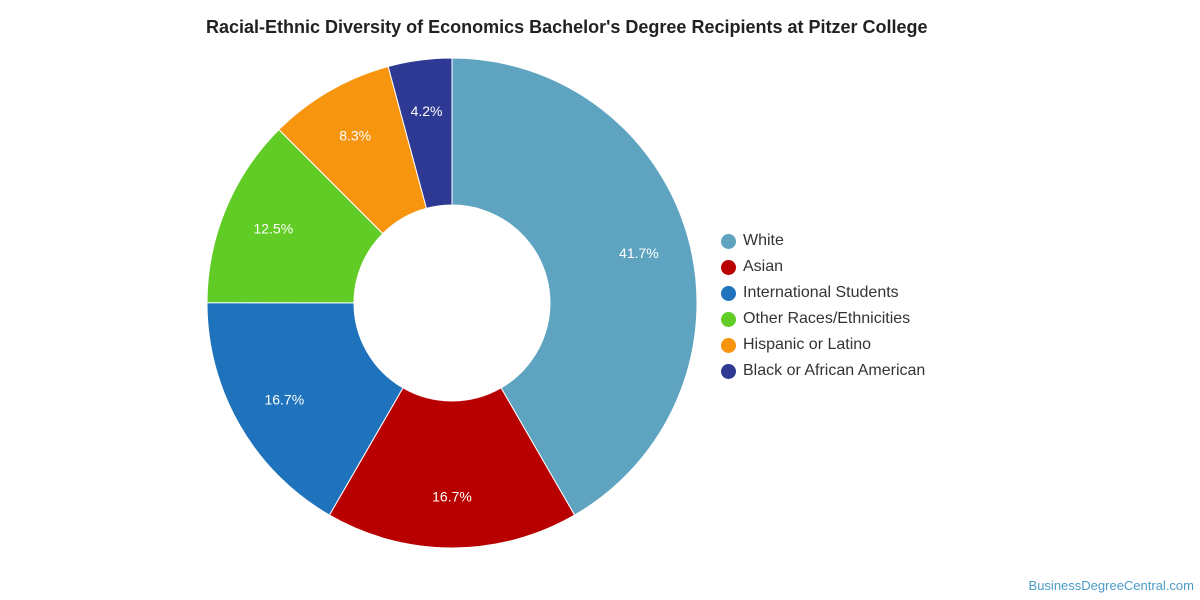  Describe the element at coordinates (639, 253) in the screenshot. I see `slice-percent-label: 41.7%` at that location.